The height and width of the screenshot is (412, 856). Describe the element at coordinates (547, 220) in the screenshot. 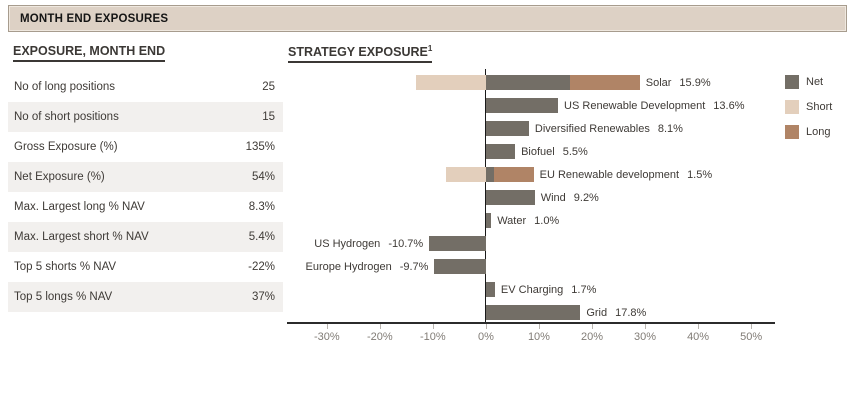

I see `bar-value: 1.0%` at that location.